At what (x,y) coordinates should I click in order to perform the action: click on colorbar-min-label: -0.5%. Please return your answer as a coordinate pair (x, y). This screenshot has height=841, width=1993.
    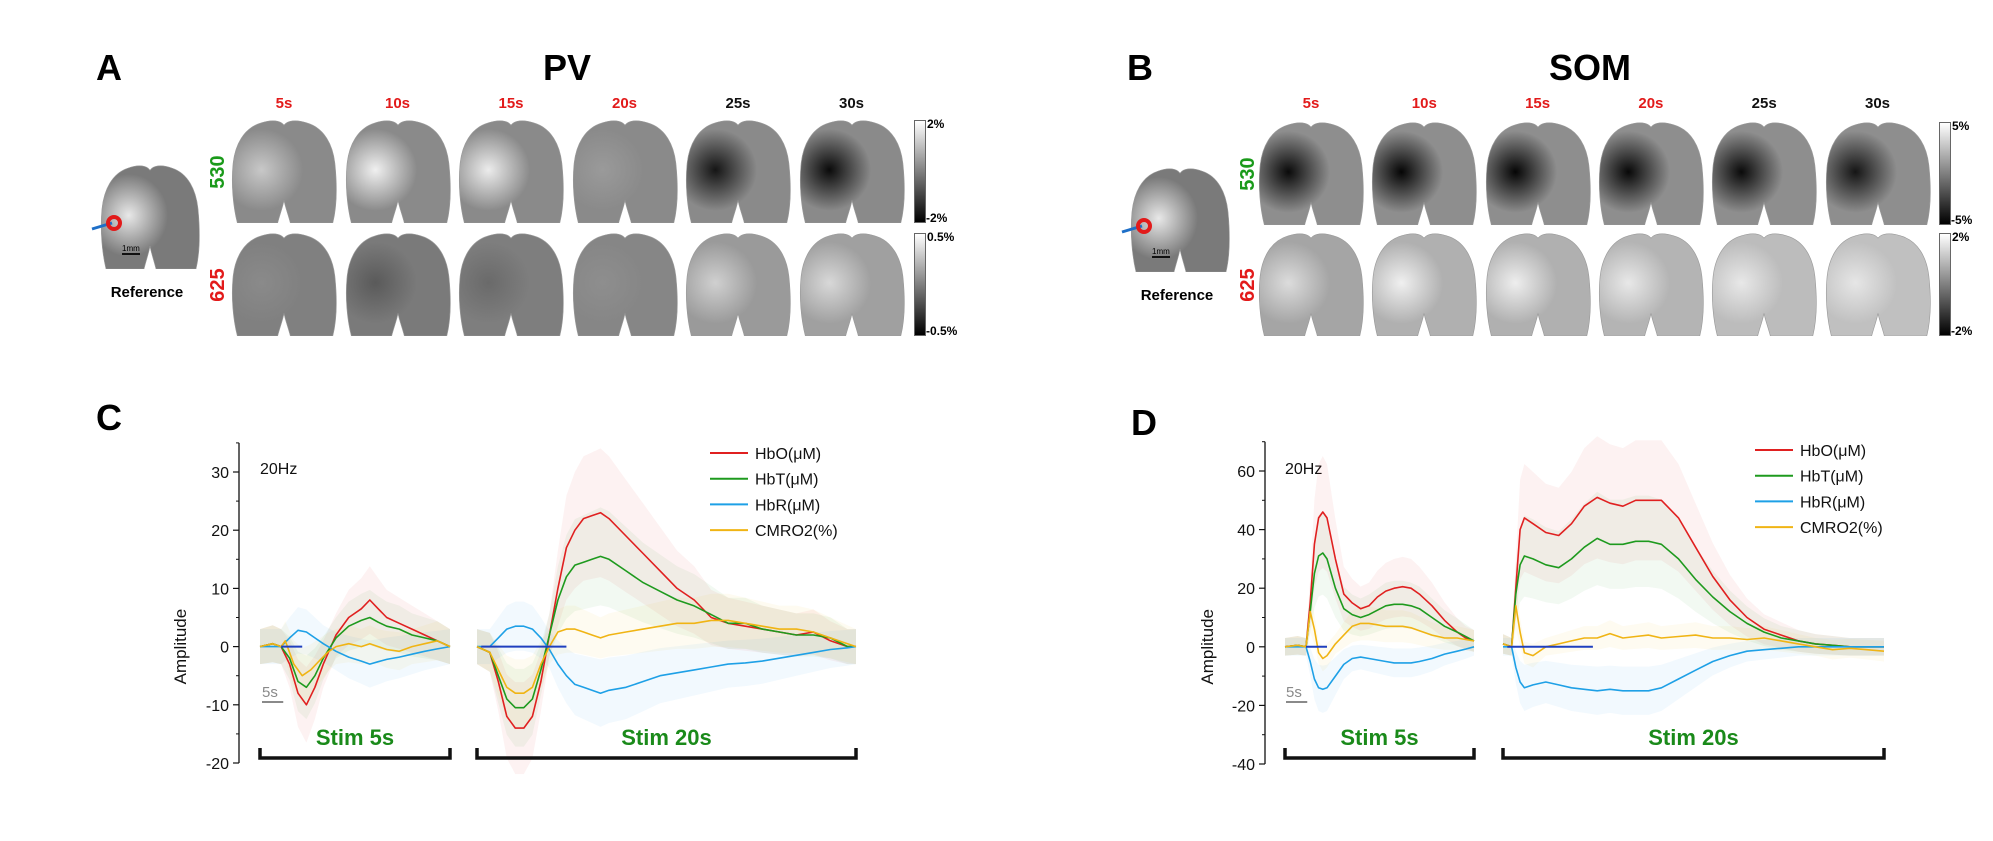
    Looking at the image, I should click on (942, 331).